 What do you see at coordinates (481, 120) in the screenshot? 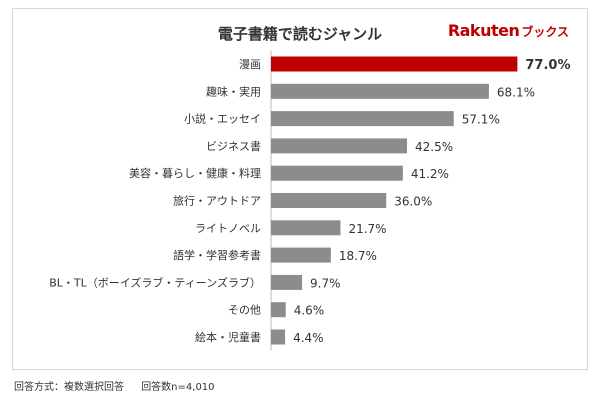
I see `value-label: 57.1%` at bounding box center [481, 120].